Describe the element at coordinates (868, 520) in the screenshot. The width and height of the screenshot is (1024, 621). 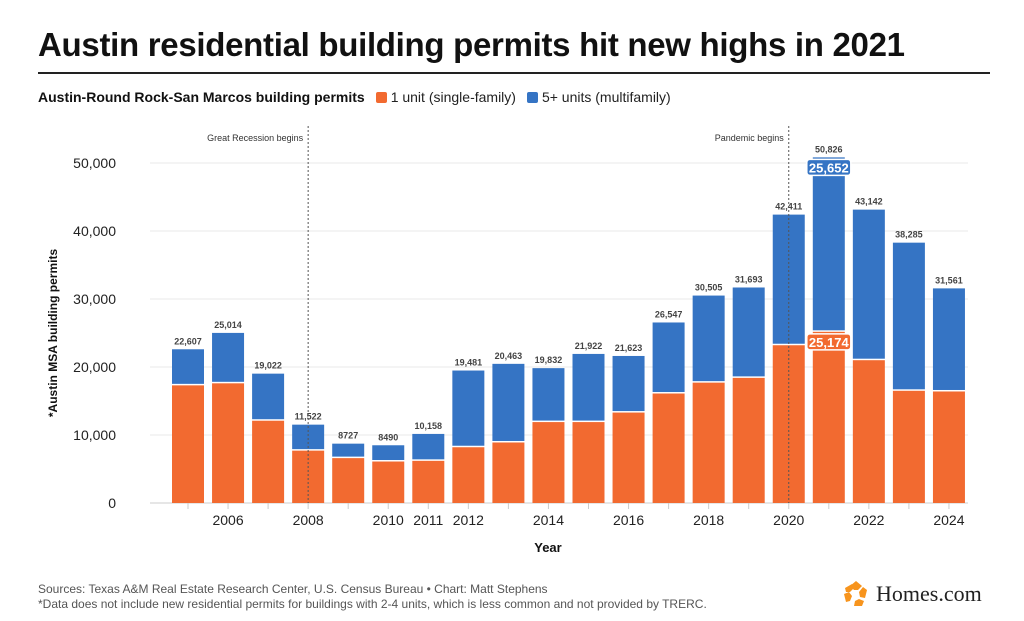
I see `x-tick-label: 2022` at that location.